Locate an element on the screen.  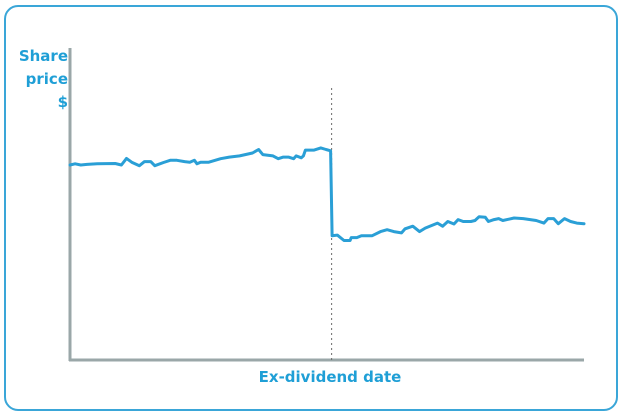
y-axis-label-line-3: $ is located at coordinates (62, 102).